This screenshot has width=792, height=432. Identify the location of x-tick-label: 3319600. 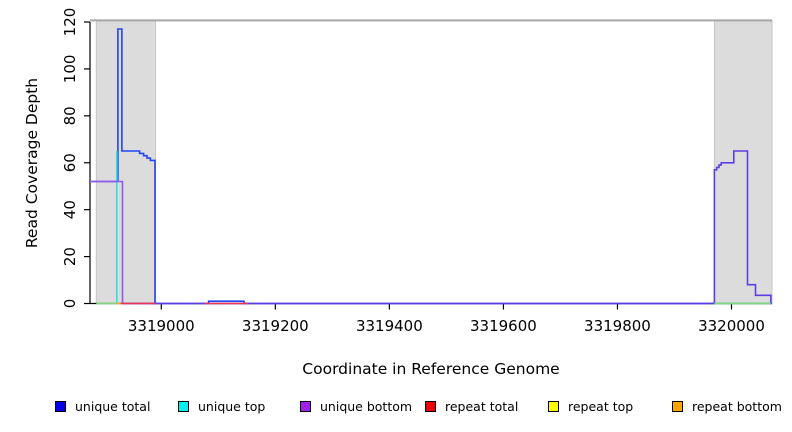
(503, 326).